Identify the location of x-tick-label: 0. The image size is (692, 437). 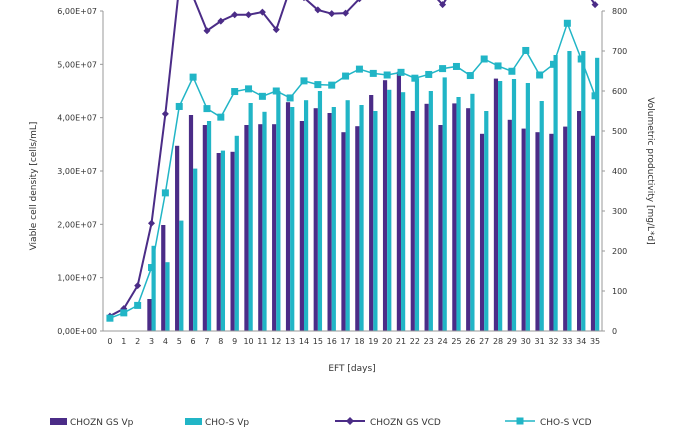
(109, 341).